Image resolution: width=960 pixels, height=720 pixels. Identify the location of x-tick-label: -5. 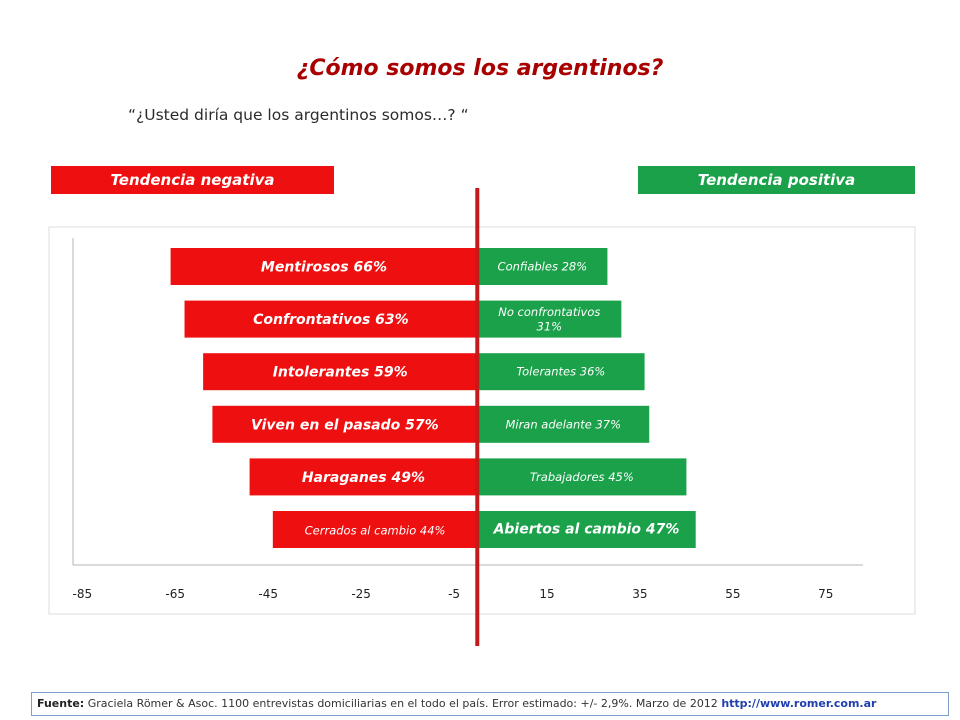
(454, 594).